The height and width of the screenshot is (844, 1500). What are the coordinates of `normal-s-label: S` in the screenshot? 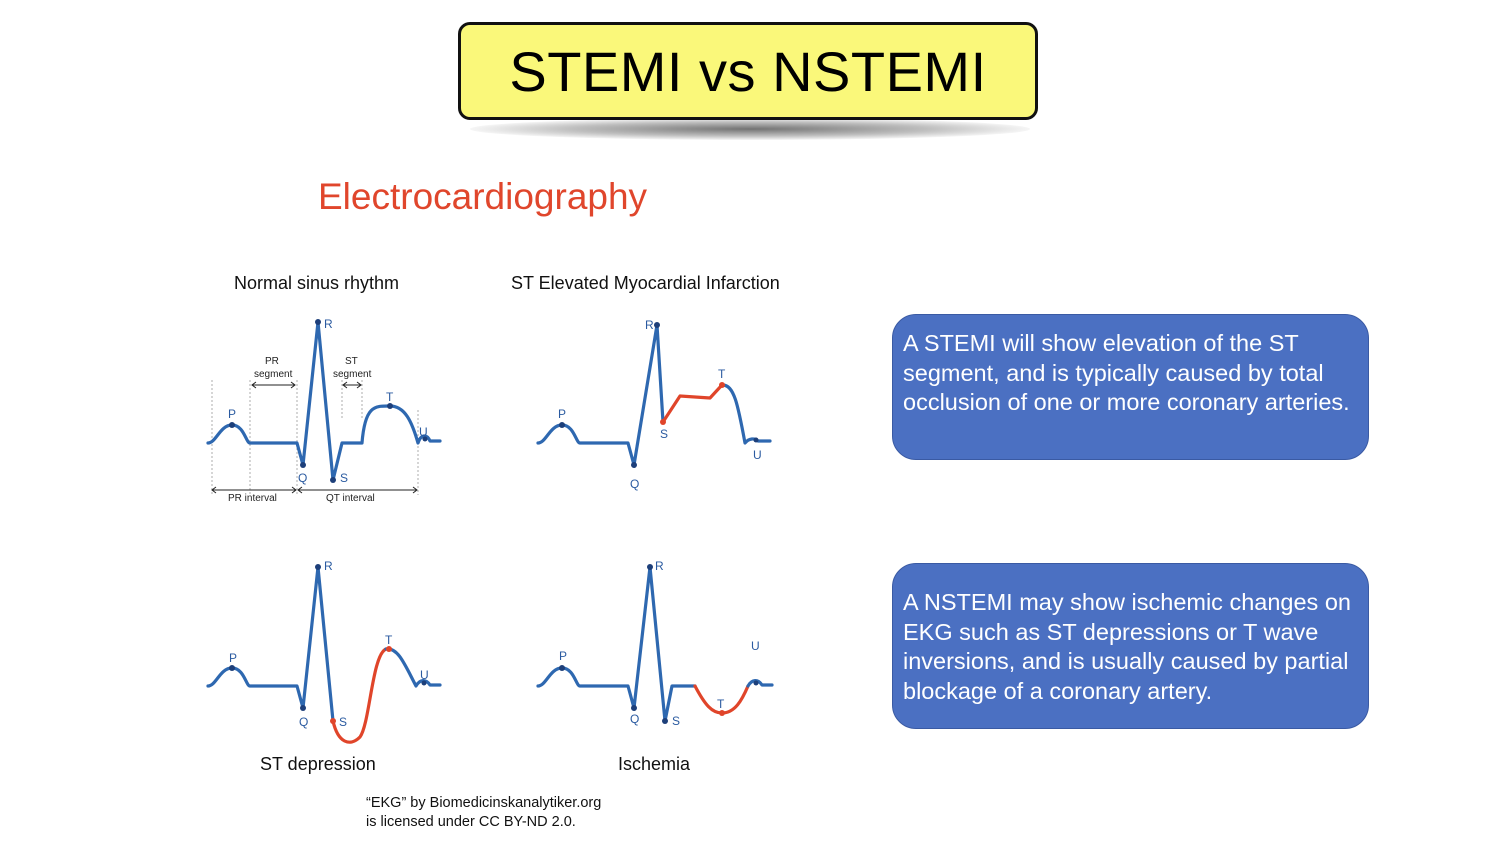 It's located at (344, 478).